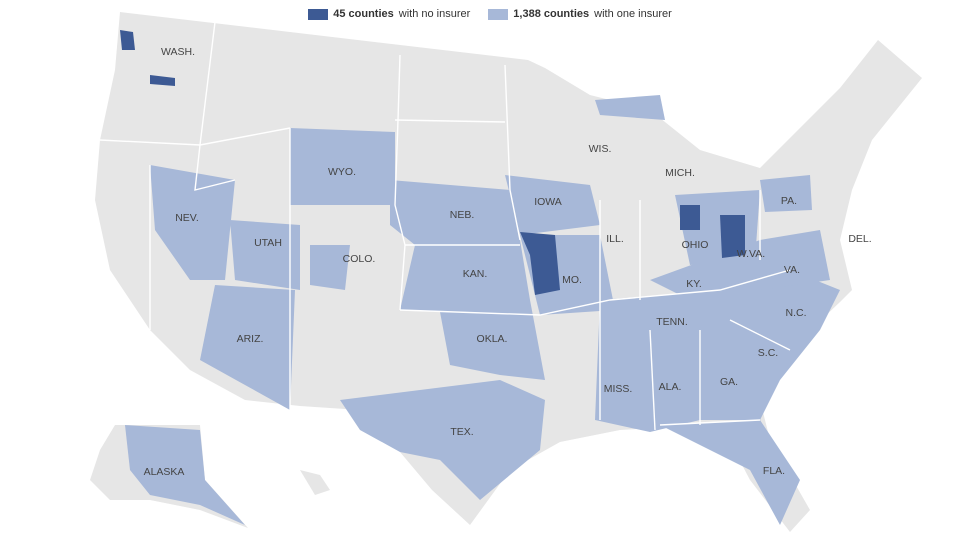 This screenshot has width=980, height=549. I want to click on state-label: OHIO, so click(695, 245).